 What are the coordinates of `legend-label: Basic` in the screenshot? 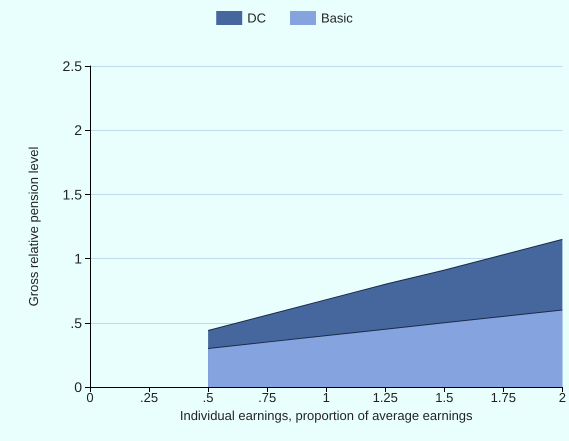 It's located at (337, 18).